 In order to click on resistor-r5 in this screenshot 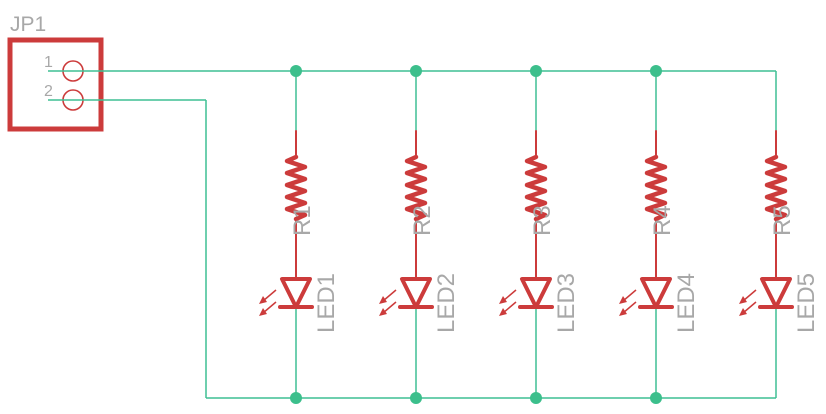, I will do `click(776, 188)`.